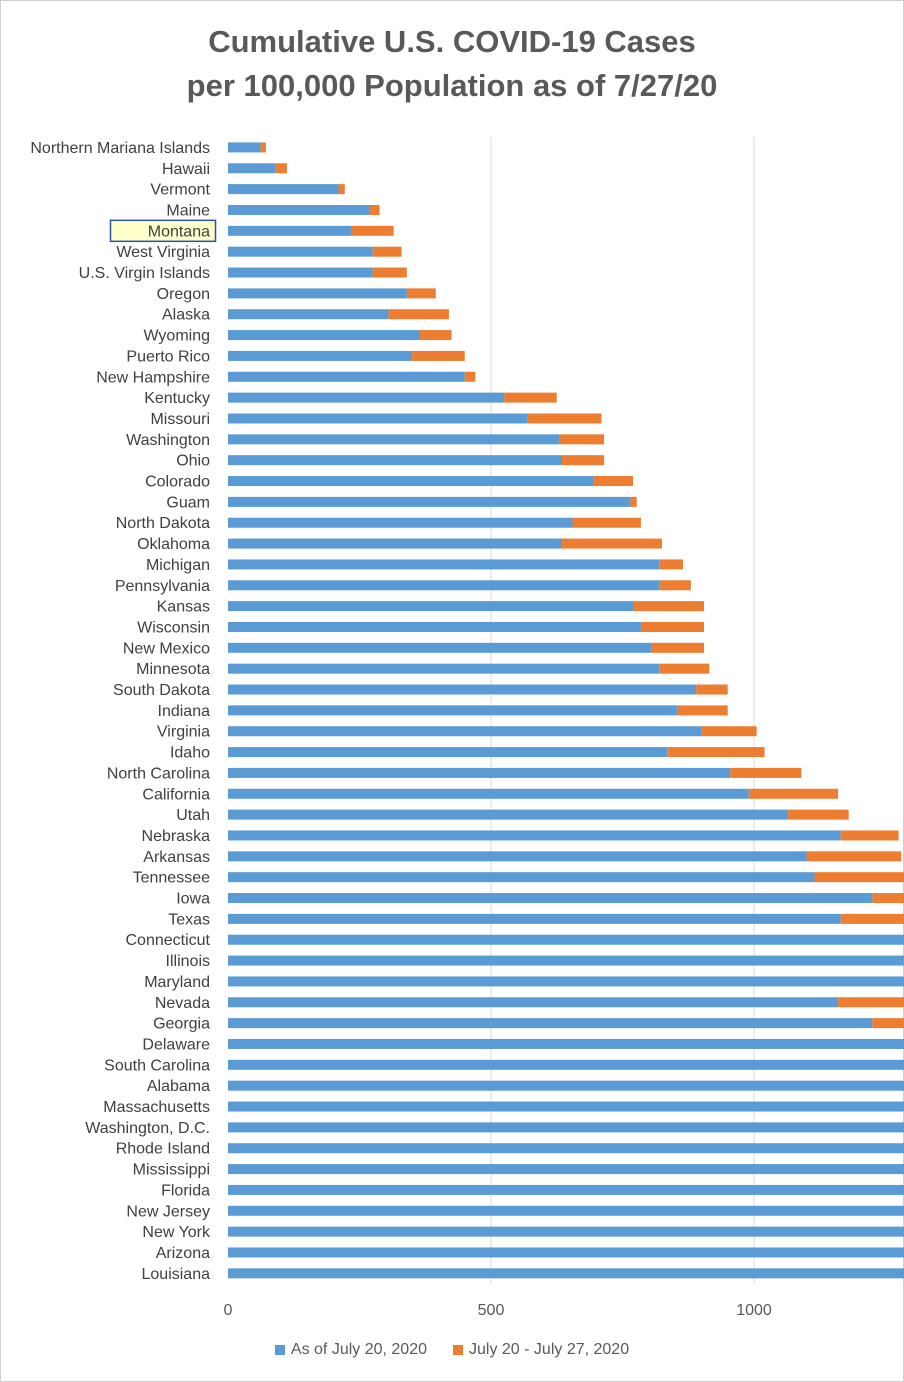 The width and height of the screenshot is (904, 1382). I want to click on legend-item-series-1: As of July 20, 2020, so click(350, 1350).